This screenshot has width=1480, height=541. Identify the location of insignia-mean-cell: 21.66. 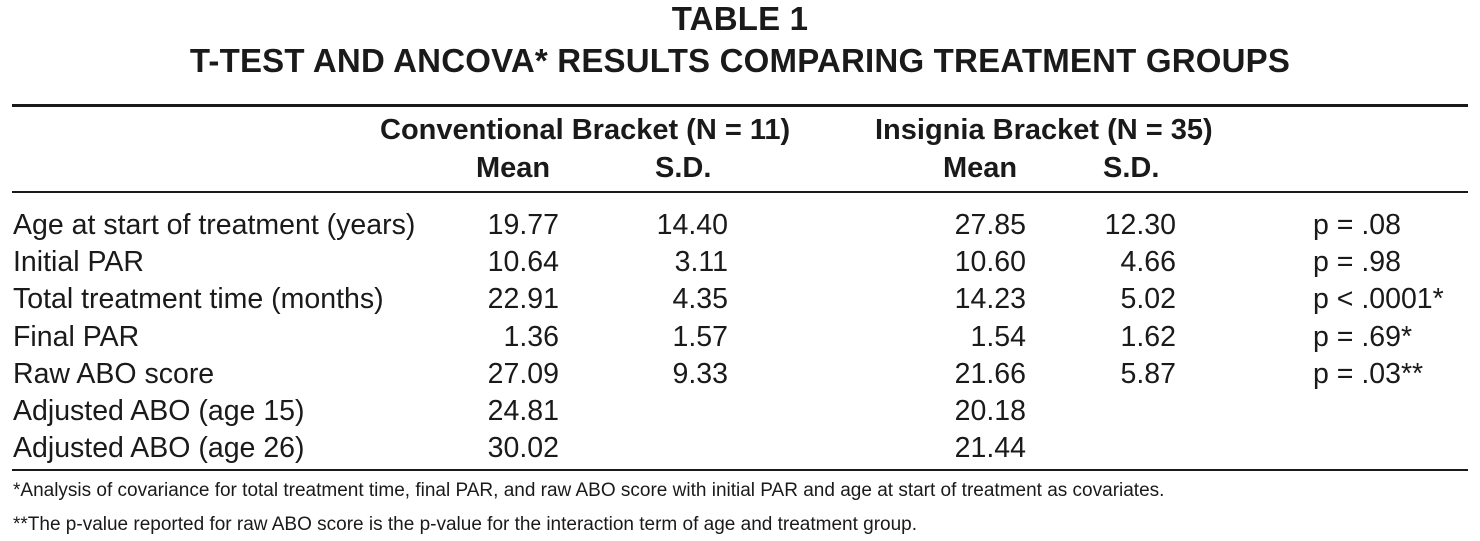
(990, 374).